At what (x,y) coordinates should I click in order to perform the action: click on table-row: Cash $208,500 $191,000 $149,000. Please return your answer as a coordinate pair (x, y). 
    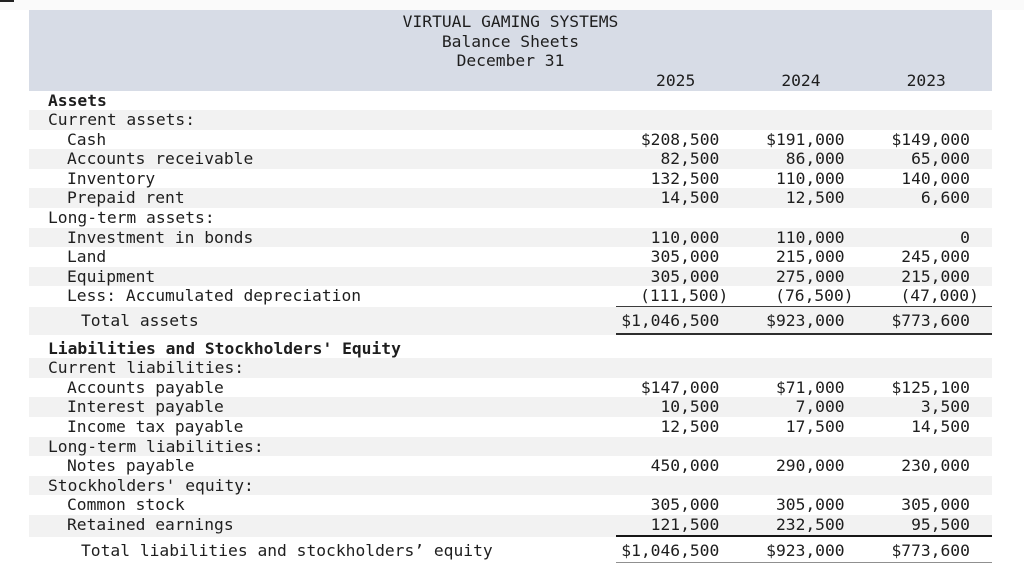
    Looking at the image, I should click on (510, 140).